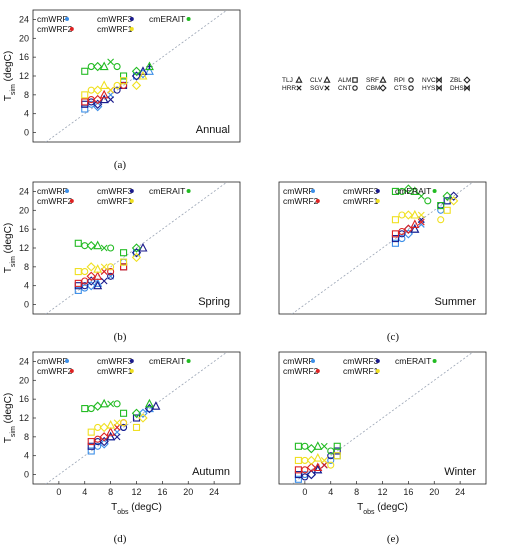 This screenshot has width=516, height=550. What do you see at coordinates (24, 19) in the screenshot?
I see `y-tick-label: 24` at bounding box center [24, 19].